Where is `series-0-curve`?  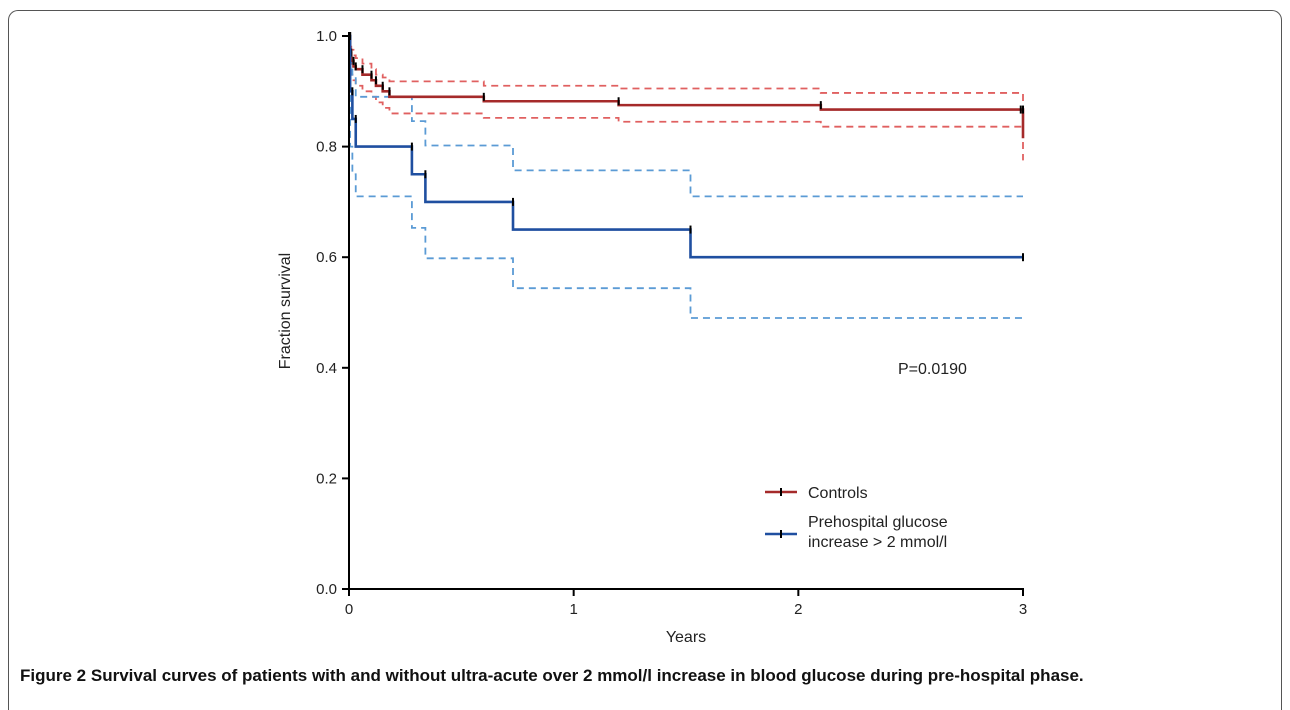 series-0-curve is located at coordinates (686, 86).